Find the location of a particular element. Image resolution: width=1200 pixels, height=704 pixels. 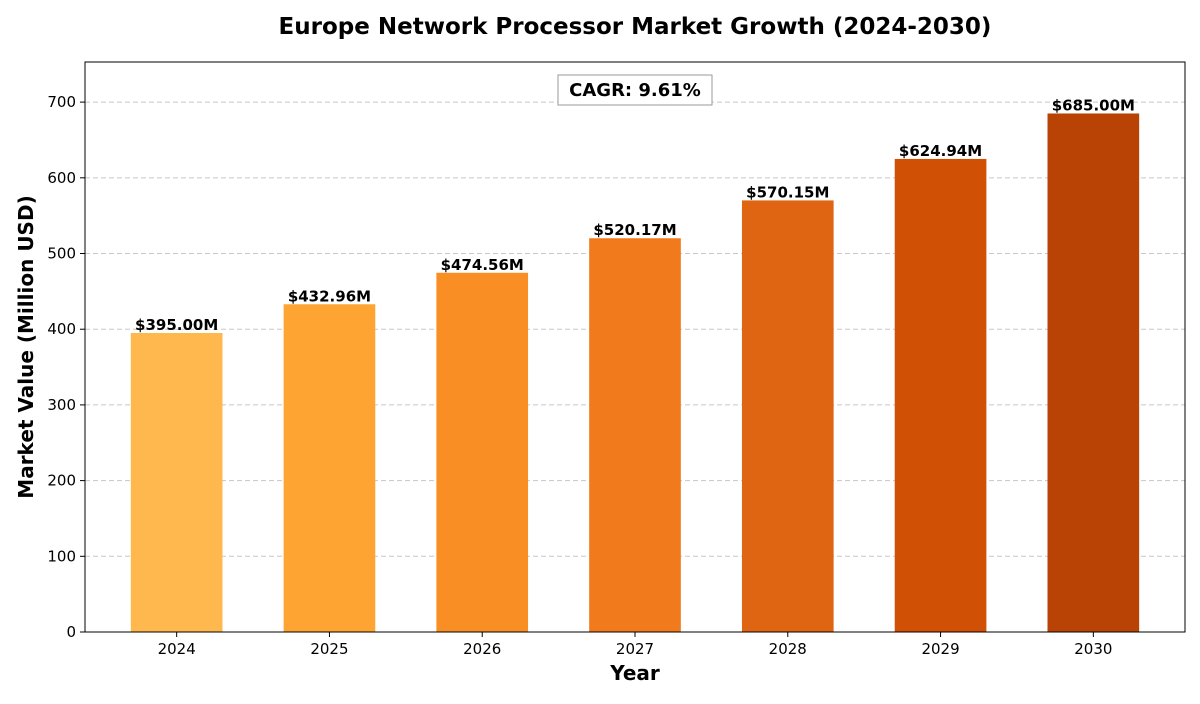

x-tick-label-2024: 2024 is located at coordinates (177, 649).